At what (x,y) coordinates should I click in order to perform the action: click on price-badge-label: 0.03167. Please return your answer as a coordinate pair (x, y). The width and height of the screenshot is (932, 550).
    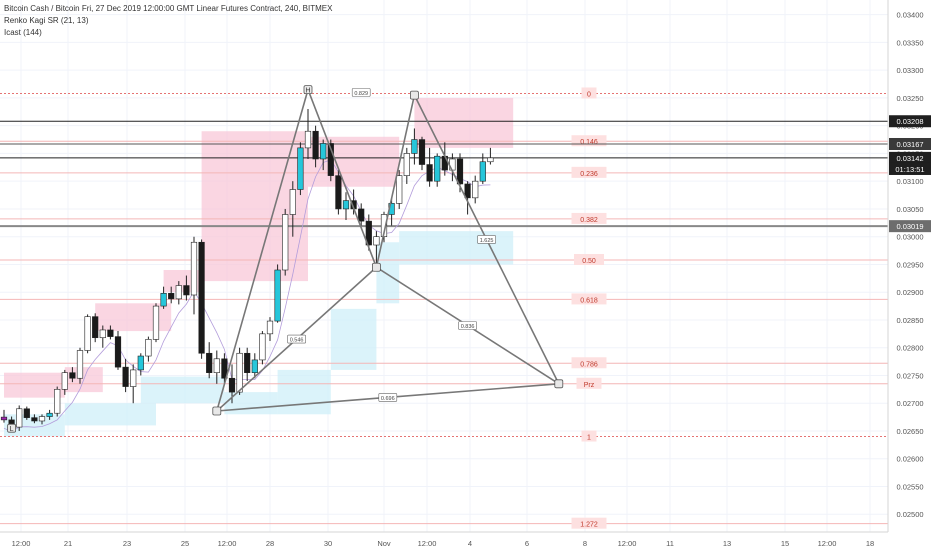
    Looking at the image, I should click on (909, 144).